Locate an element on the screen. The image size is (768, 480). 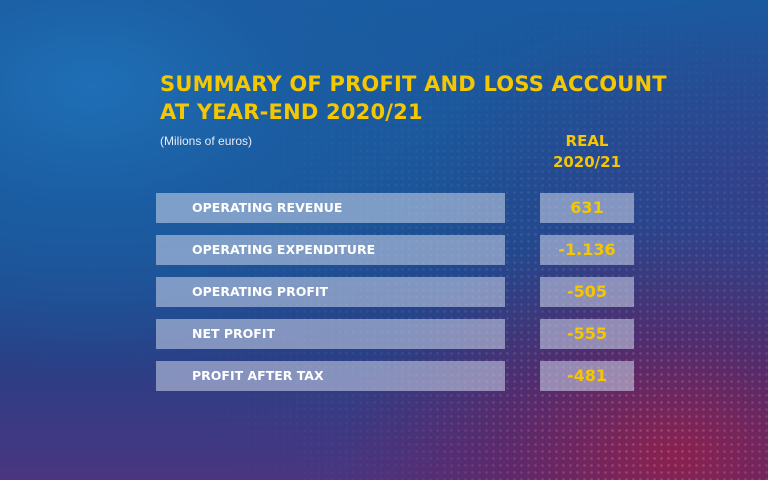
row-label: OPERATING EXPENDITURE is located at coordinates (330, 250).